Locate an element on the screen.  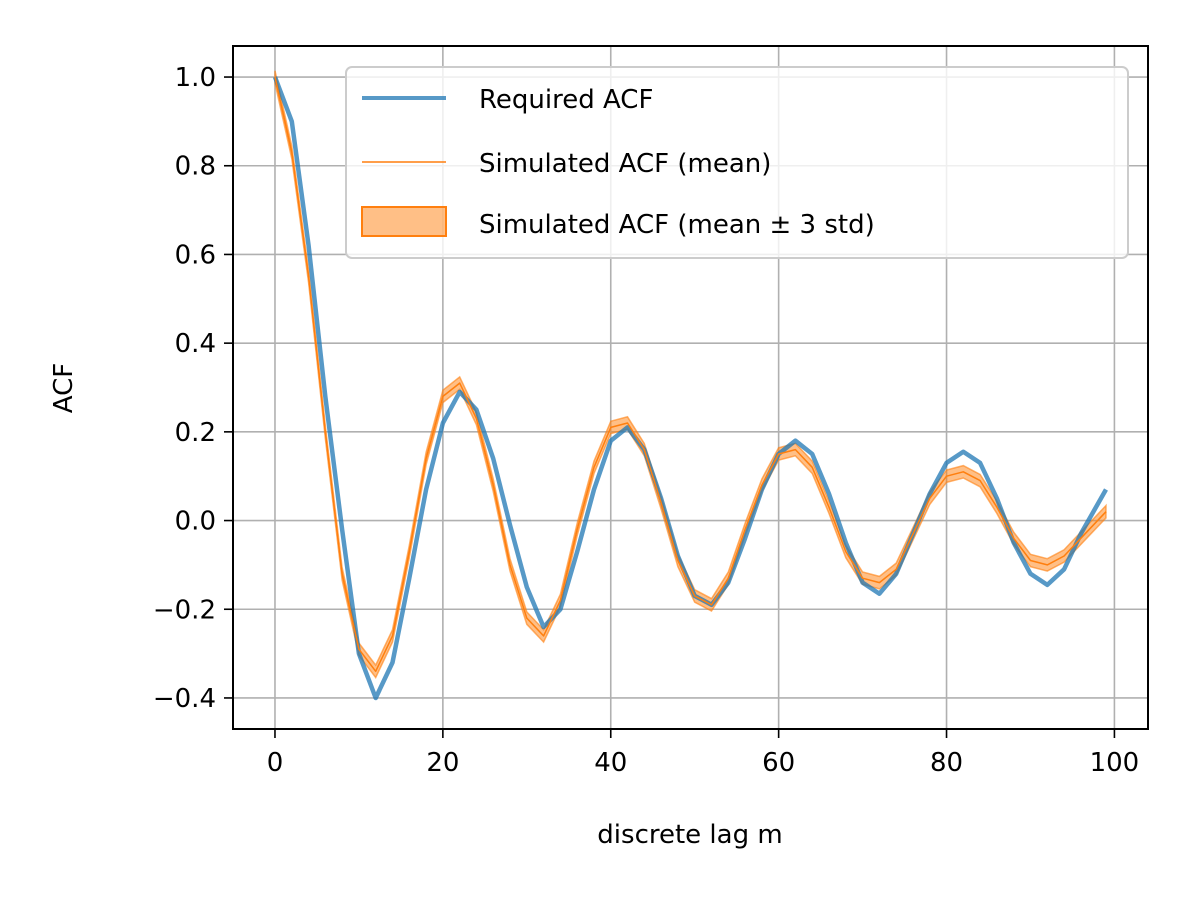
x-tick-label: 60 is located at coordinates (778, 763).